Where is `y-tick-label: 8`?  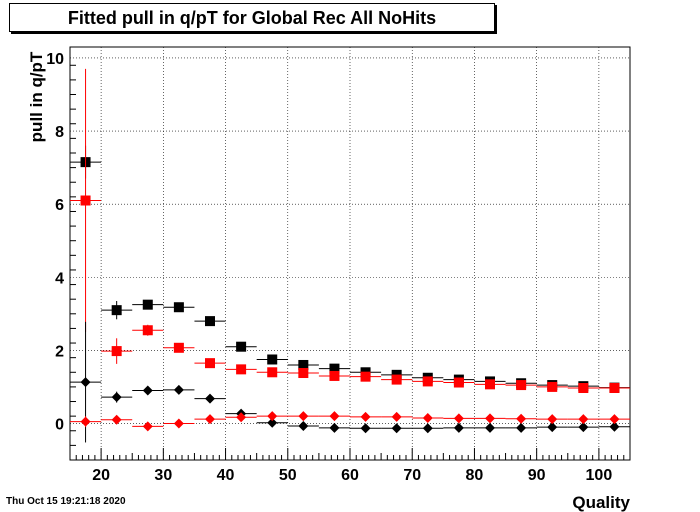
y-tick-label: 8 is located at coordinates (59, 132).